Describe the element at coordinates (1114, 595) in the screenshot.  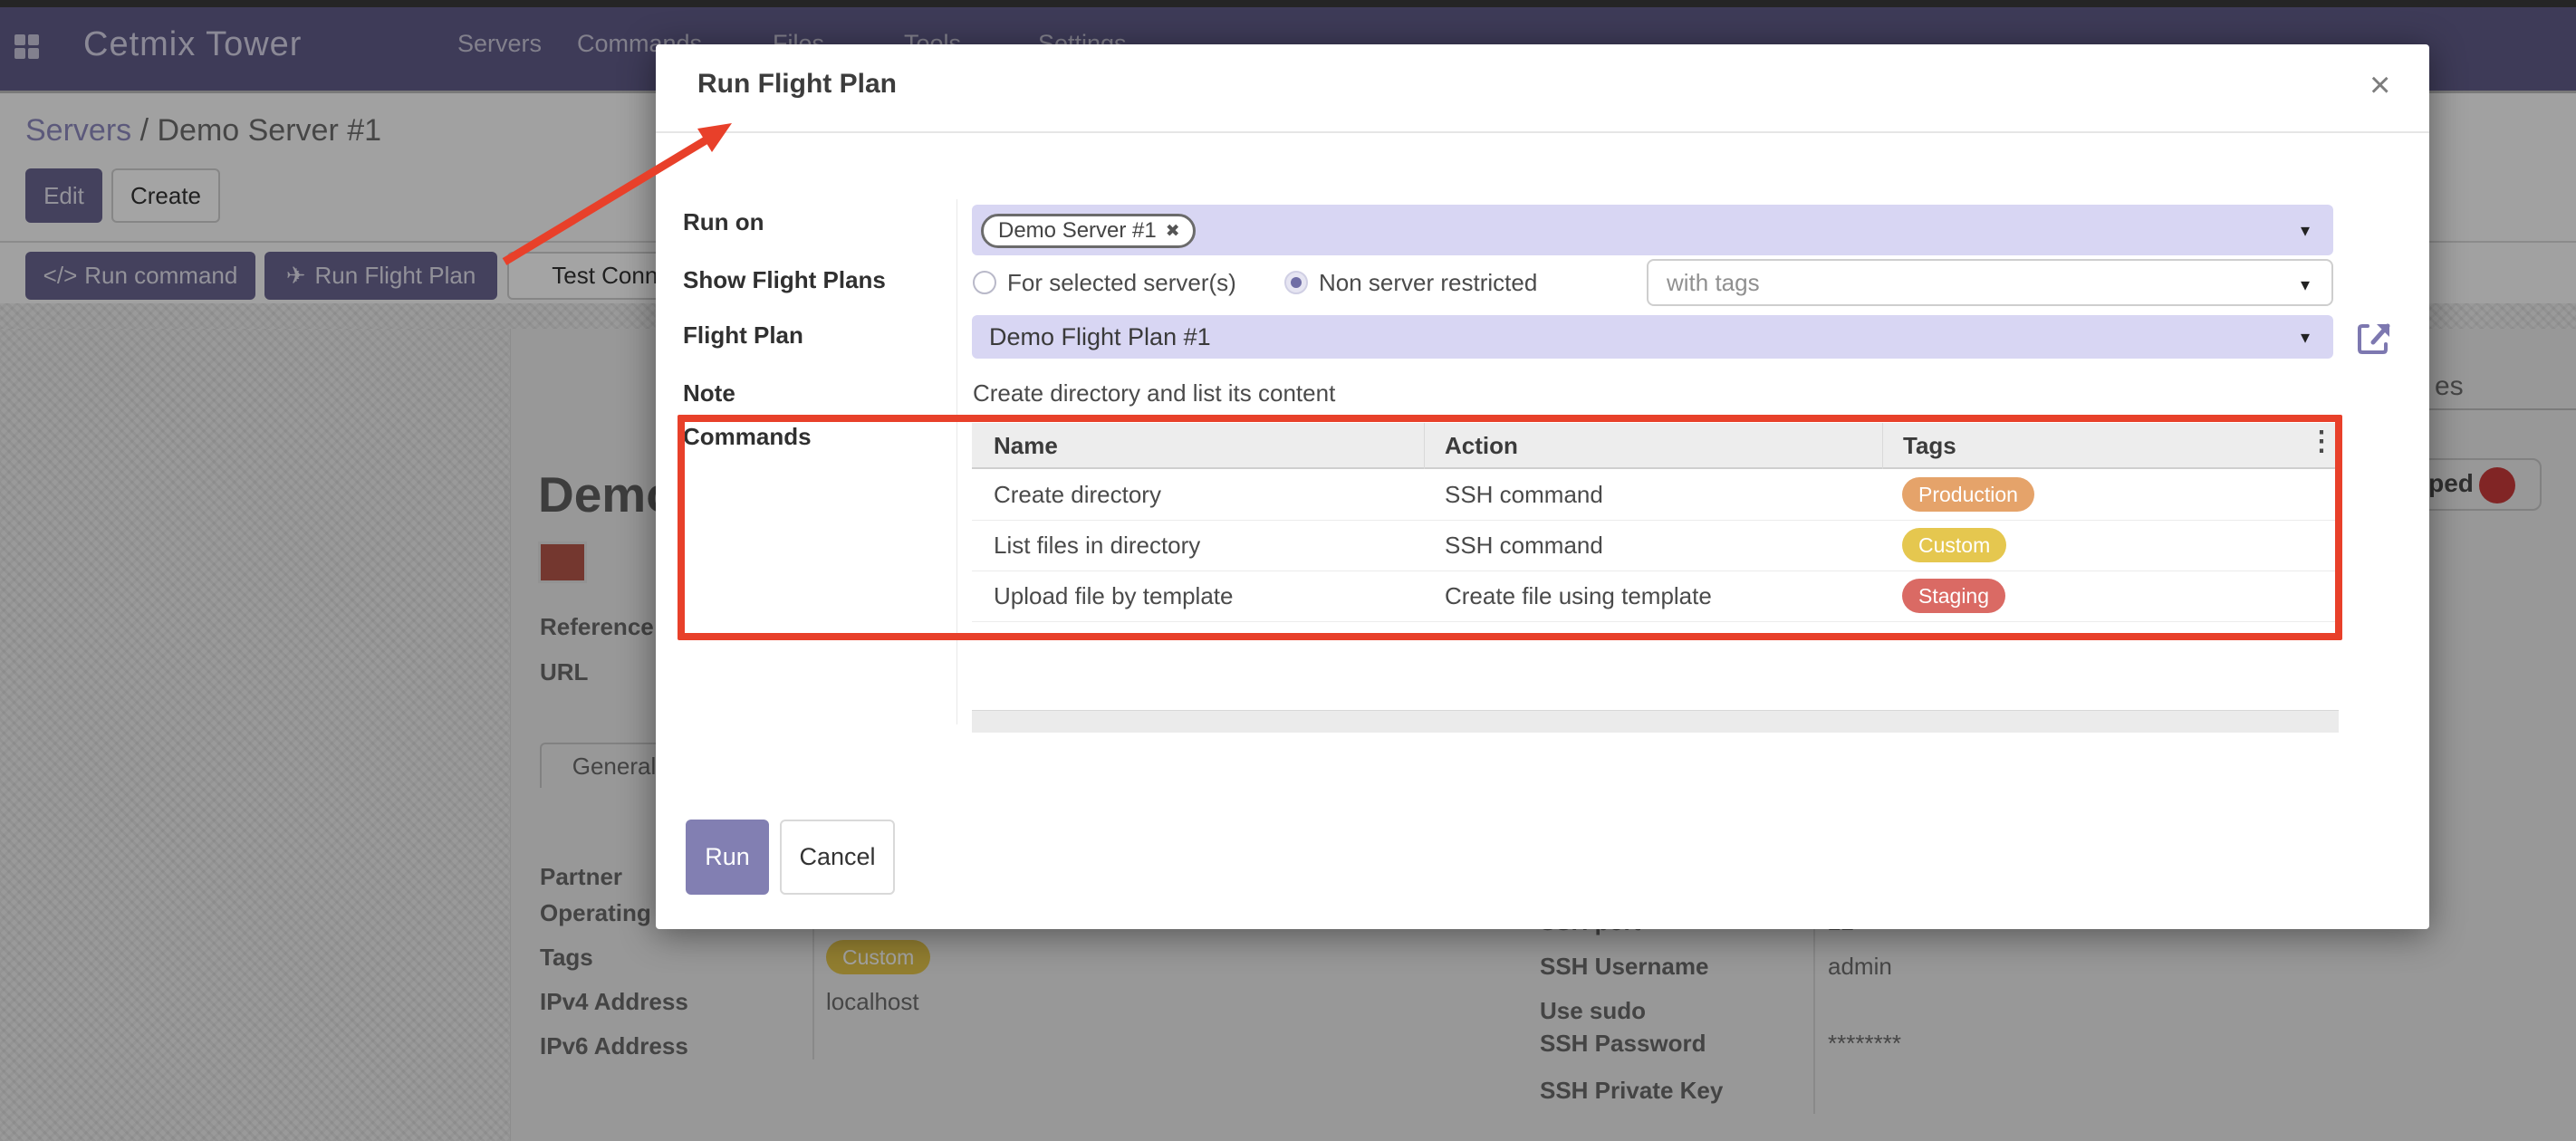
I see `table-row-2-name: Upload file by template` at that location.